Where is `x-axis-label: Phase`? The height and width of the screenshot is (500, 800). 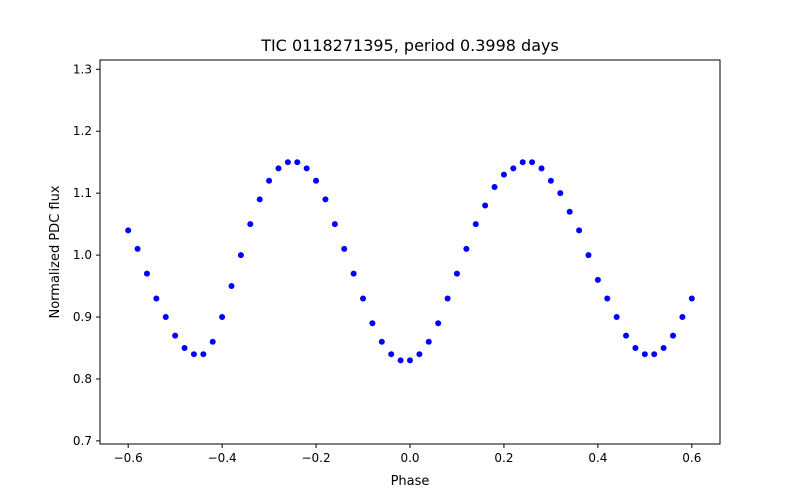 x-axis-label: Phase is located at coordinates (410, 481).